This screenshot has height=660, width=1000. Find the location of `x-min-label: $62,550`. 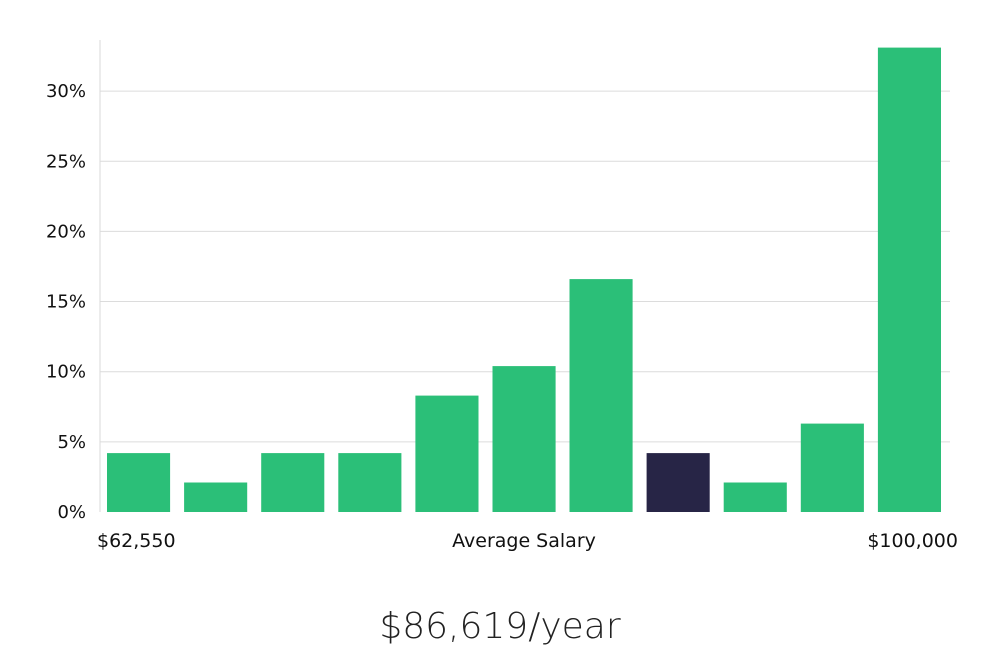

x-min-label: $62,550 is located at coordinates (136, 541).